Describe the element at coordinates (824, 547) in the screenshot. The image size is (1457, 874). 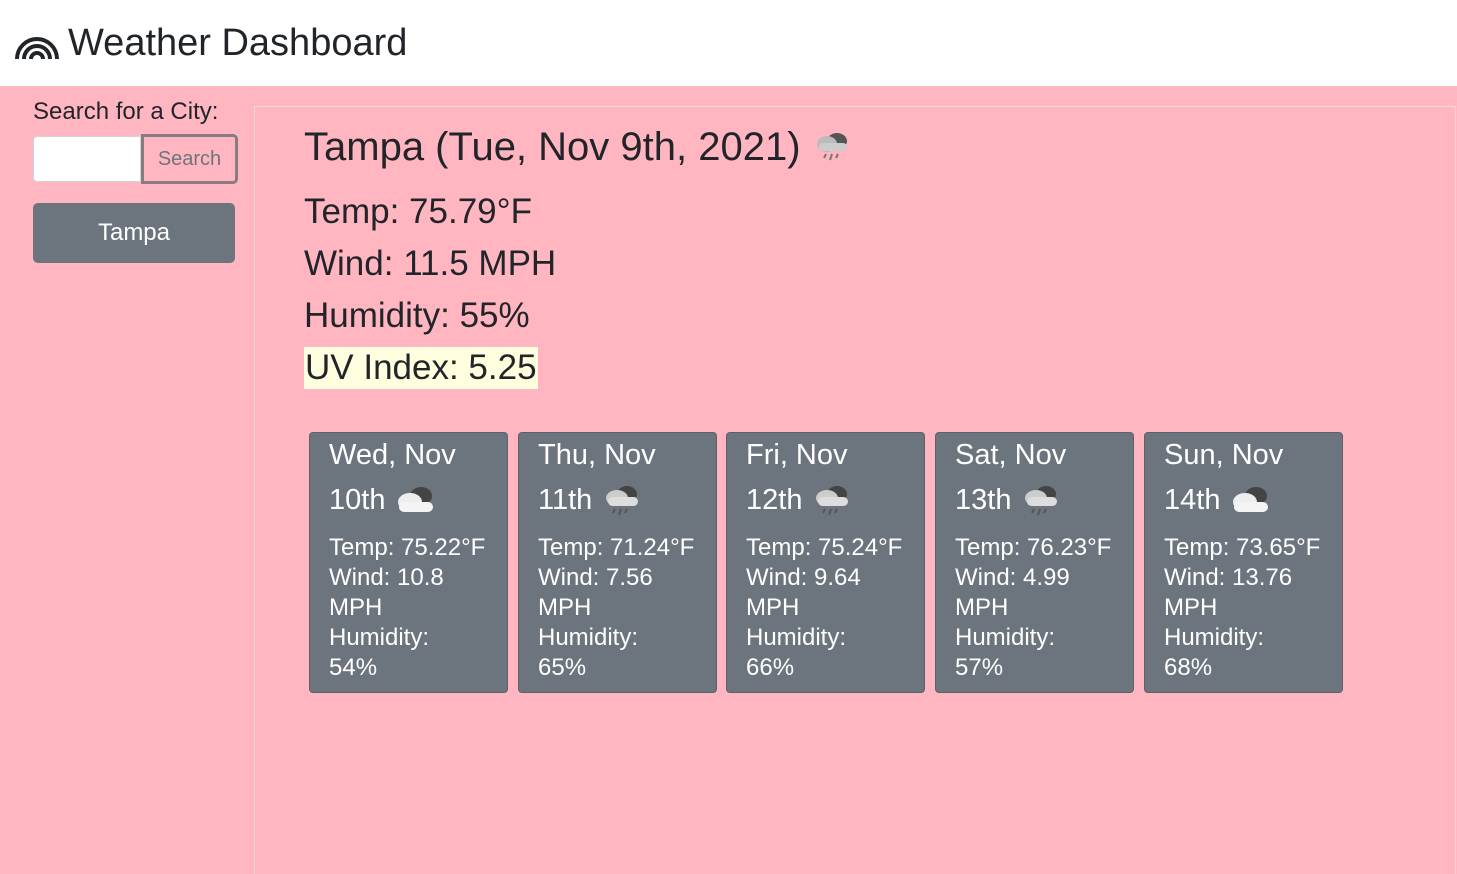
I see `forecast-temp: Temp: 75.24°F` at that location.